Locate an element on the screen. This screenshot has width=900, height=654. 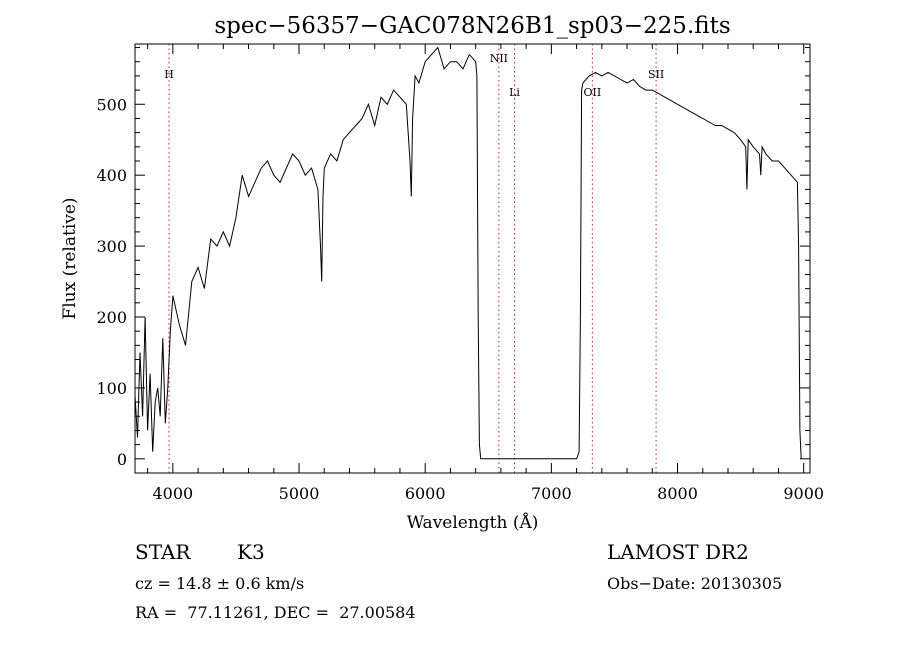
line-marker-label: OII is located at coordinates (593, 92).